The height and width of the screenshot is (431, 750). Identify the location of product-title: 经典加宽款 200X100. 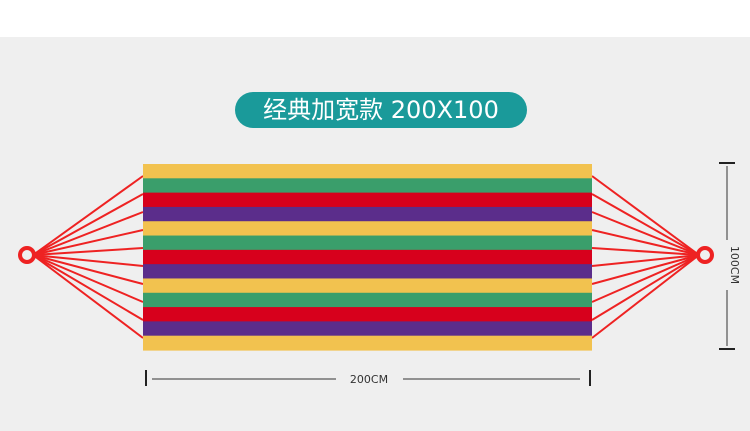
(381, 110).